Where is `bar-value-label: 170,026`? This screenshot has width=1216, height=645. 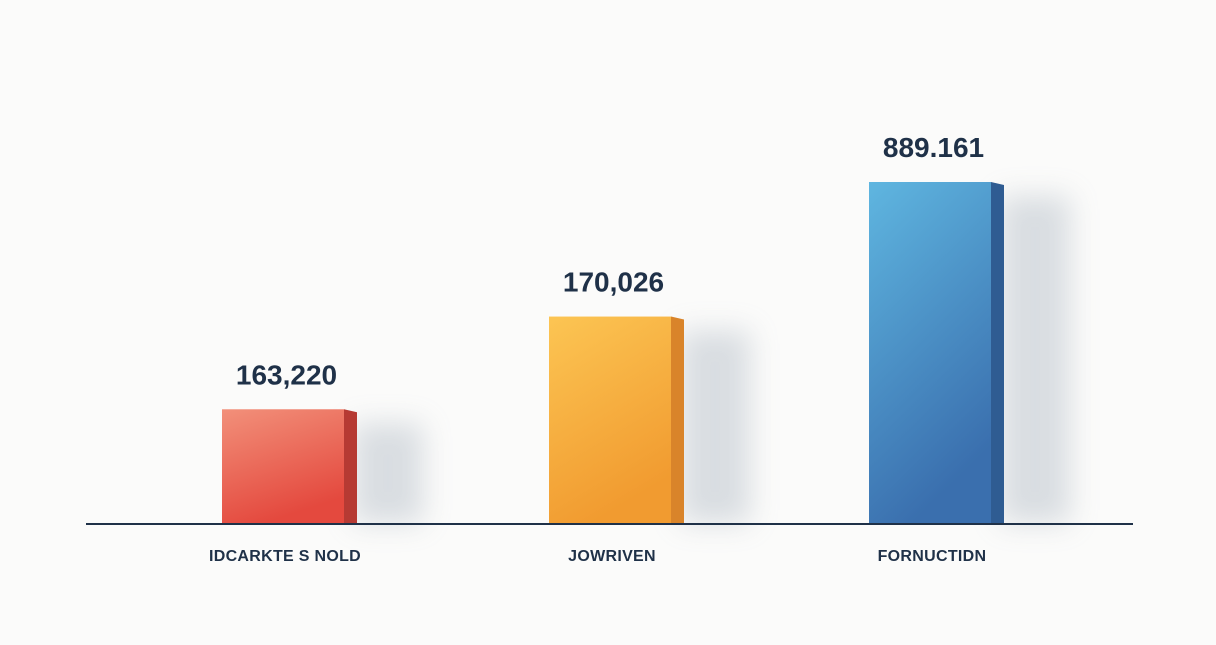
bar-value-label: 170,026 is located at coordinates (613, 282).